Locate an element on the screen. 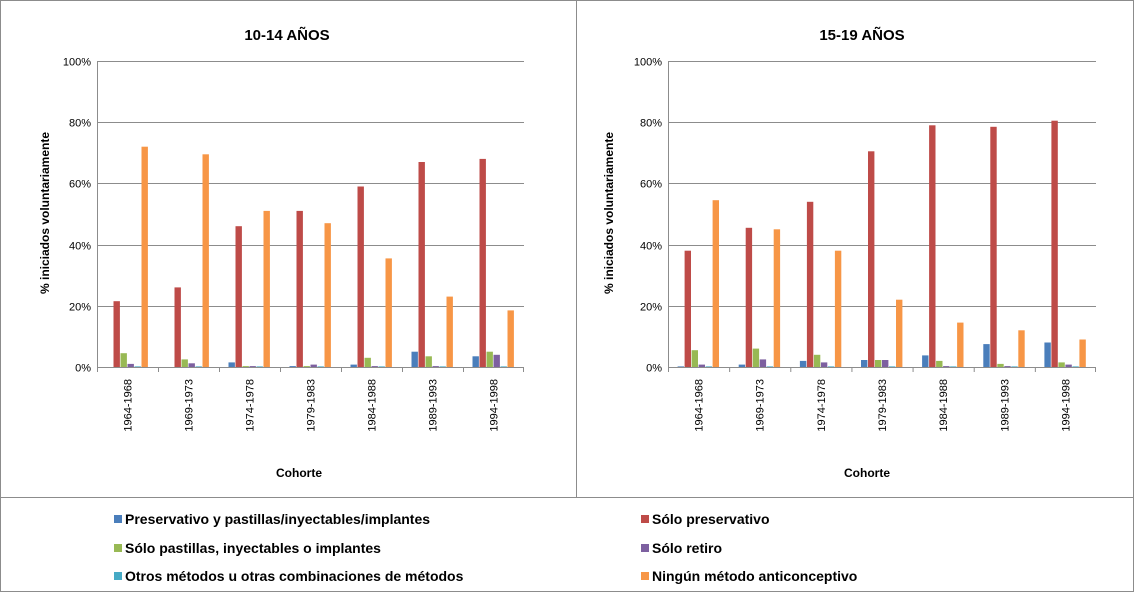 The width and height of the screenshot is (1134, 597). bar-preservativo-y-pastillas-inyectables-implantes-1989-1993 is located at coordinates (414, 359).